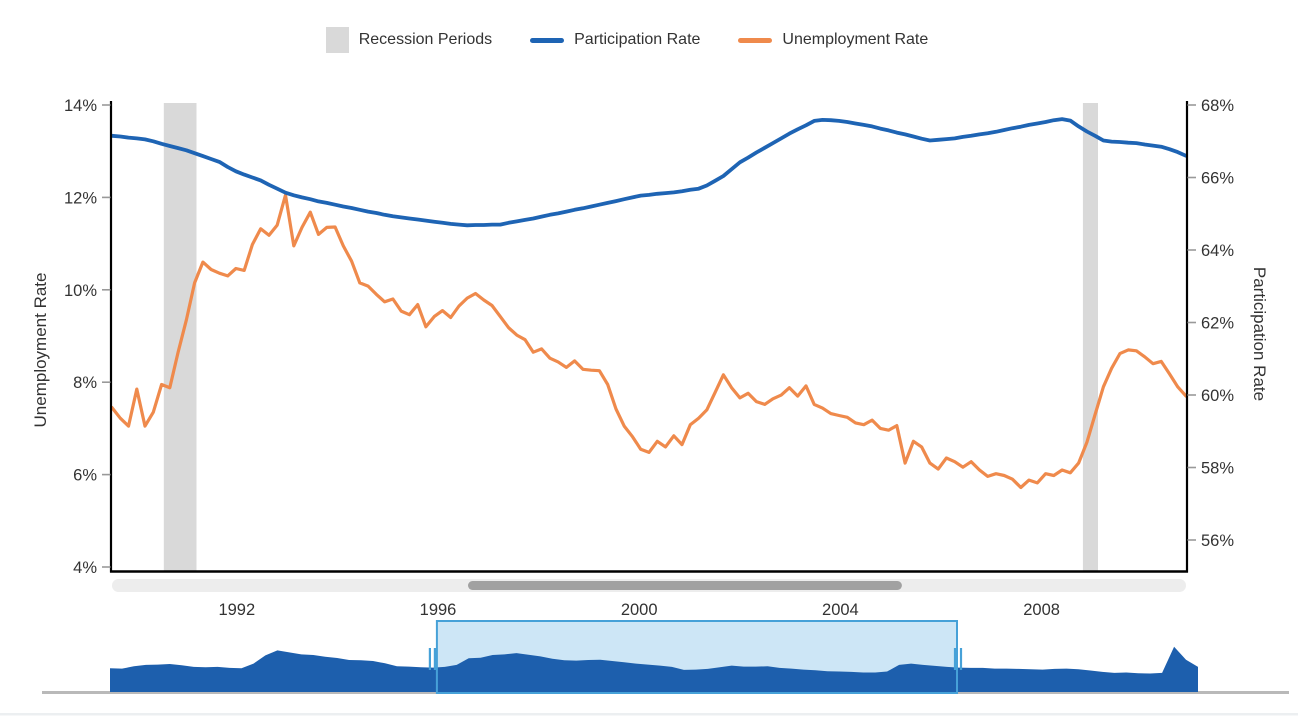  What do you see at coordinates (1217, 396) in the screenshot?
I see `right-tick-label: 60%` at bounding box center [1217, 396].